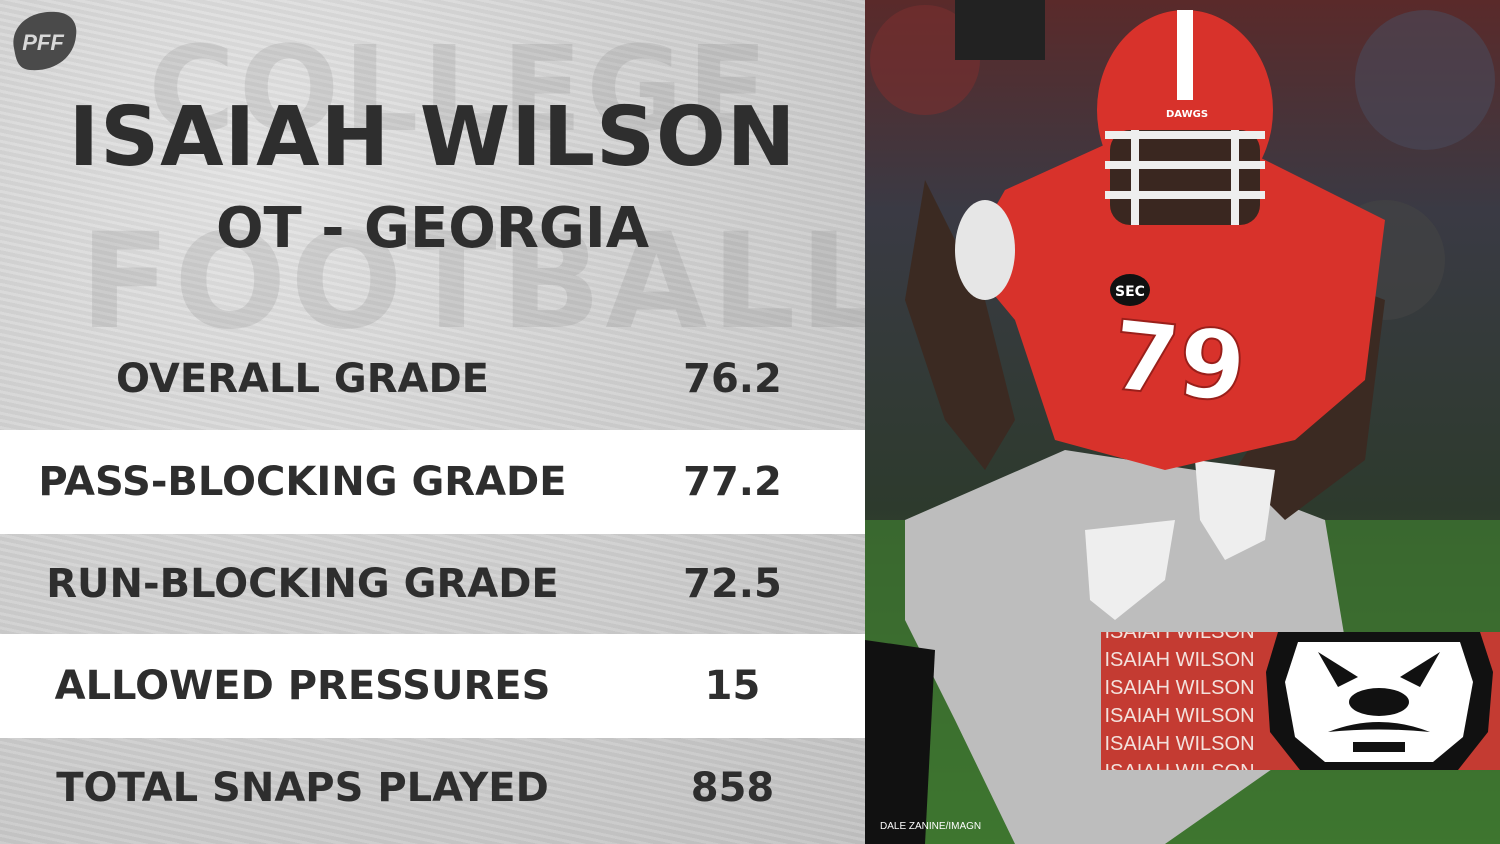 The height and width of the screenshot is (844, 1500). I want to click on stat-value: 76.2, so click(732, 379).